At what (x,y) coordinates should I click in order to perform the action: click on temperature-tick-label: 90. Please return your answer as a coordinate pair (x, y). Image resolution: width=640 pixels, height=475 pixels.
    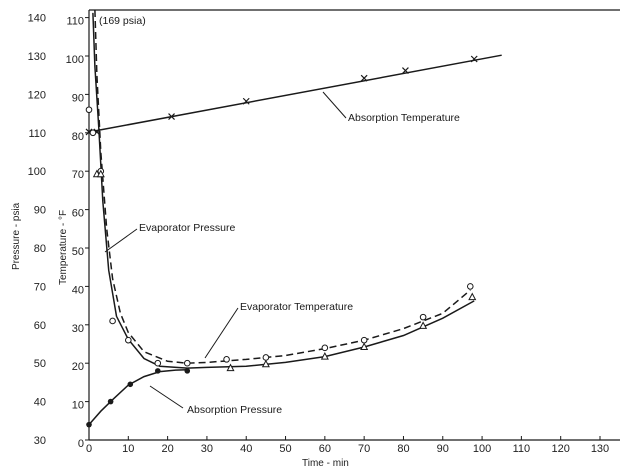
    Looking at the image, I should click on (78, 98).